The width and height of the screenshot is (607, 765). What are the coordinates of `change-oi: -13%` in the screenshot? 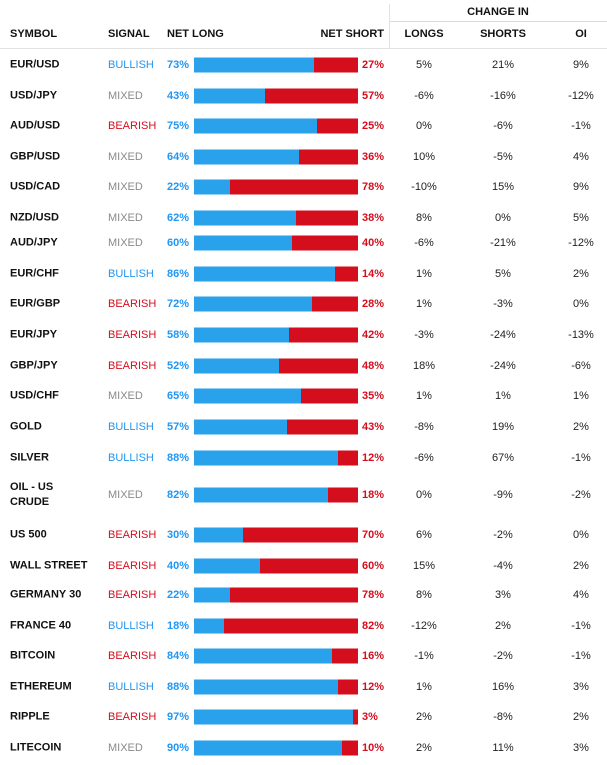 It's located at (581, 335).